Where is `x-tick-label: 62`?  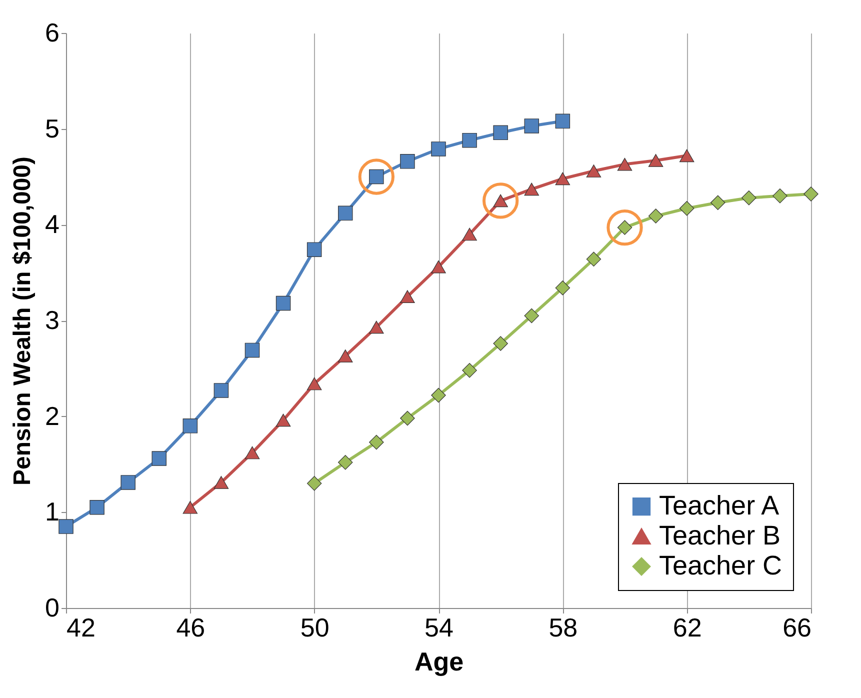
x-tick-label: 62 is located at coordinates (687, 627).